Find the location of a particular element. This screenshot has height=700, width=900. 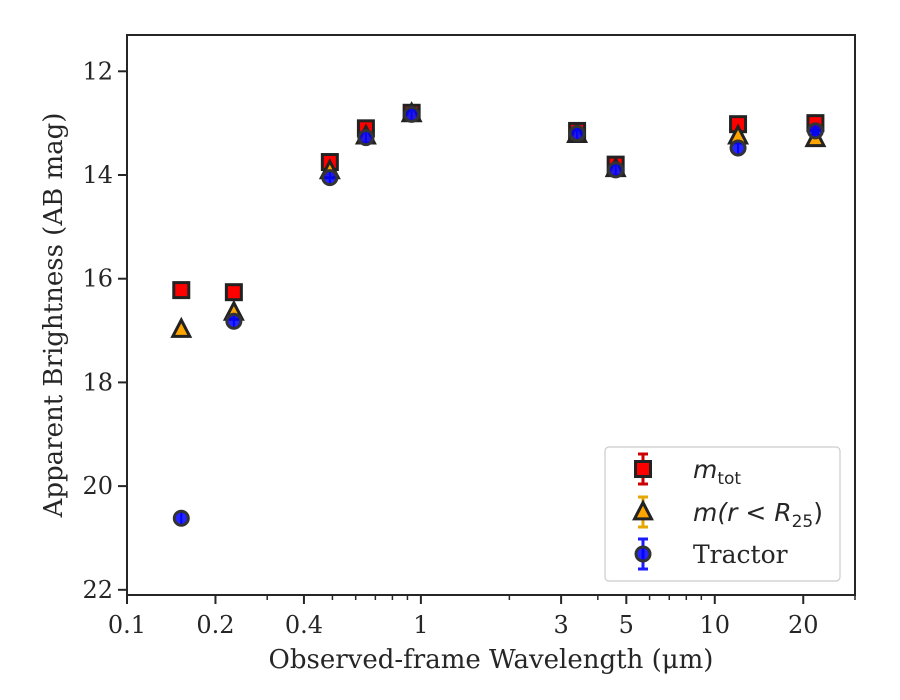

y-tick-label: 12 is located at coordinates (97, 71).